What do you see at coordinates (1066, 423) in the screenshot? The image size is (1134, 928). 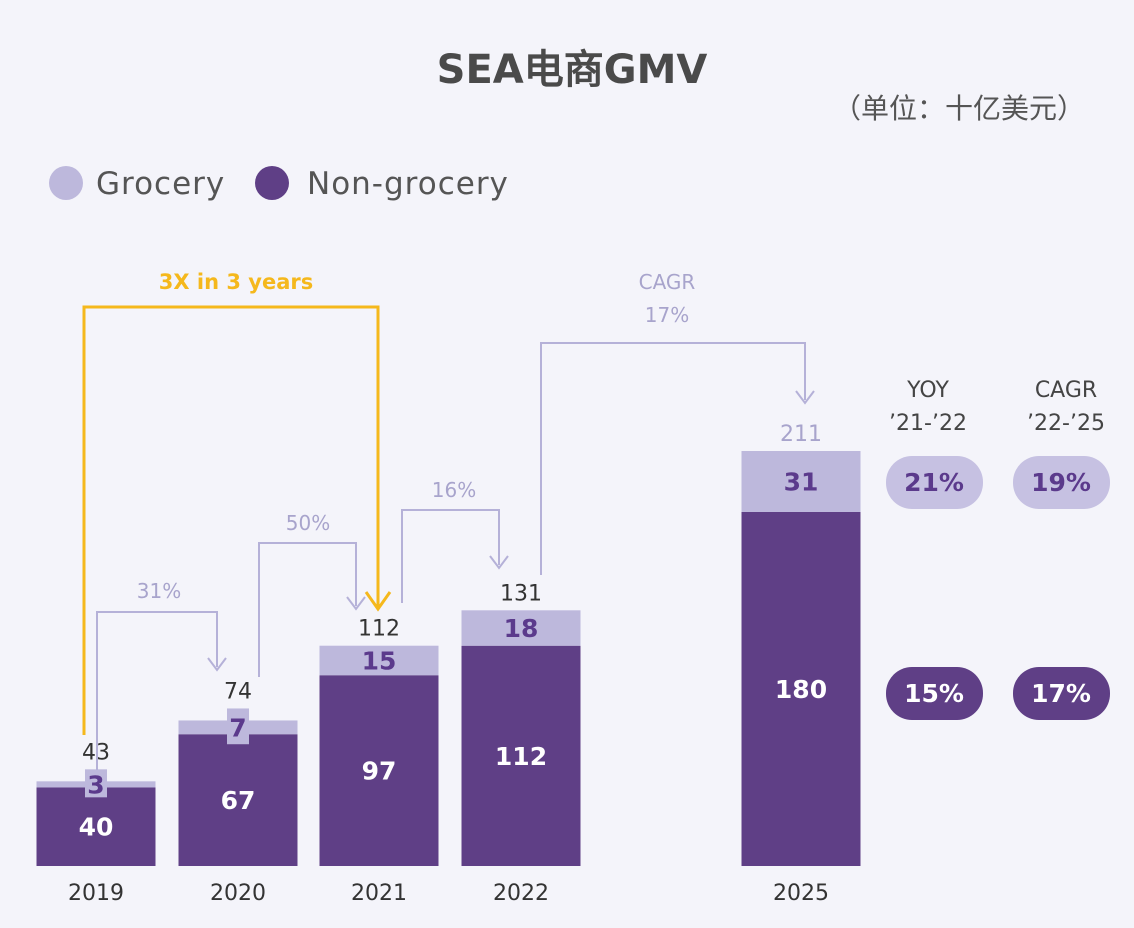 I see `cagr-period: ’22-’25` at bounding box center [1066, 423].